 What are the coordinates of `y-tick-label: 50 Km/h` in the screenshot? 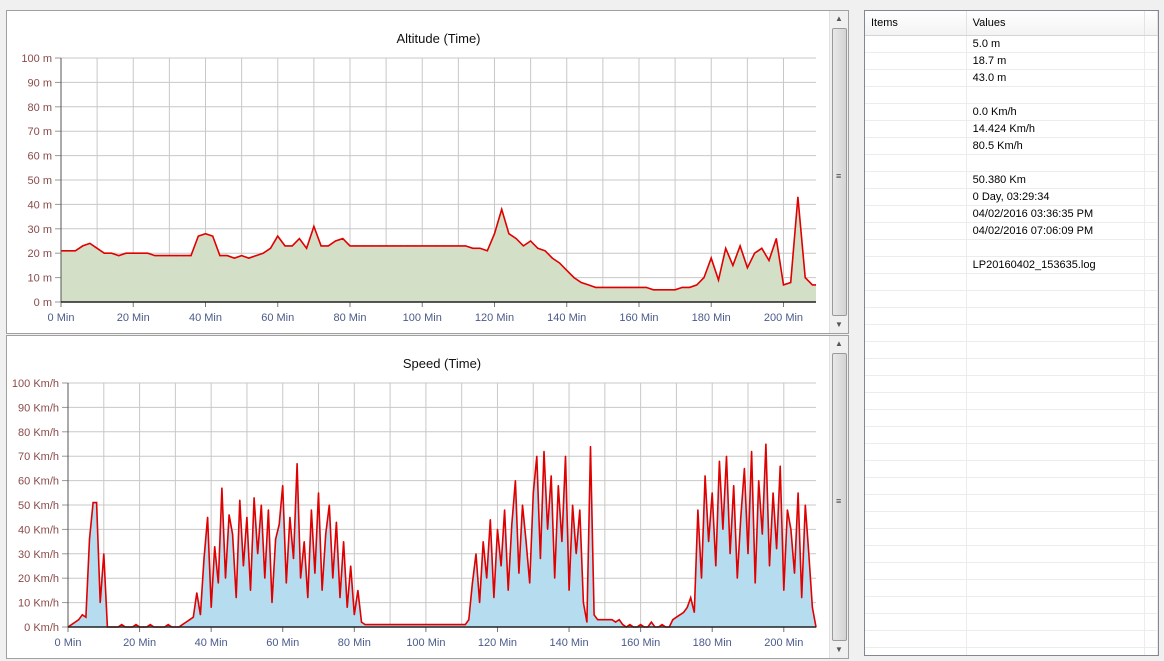 It's located at (38, 506).